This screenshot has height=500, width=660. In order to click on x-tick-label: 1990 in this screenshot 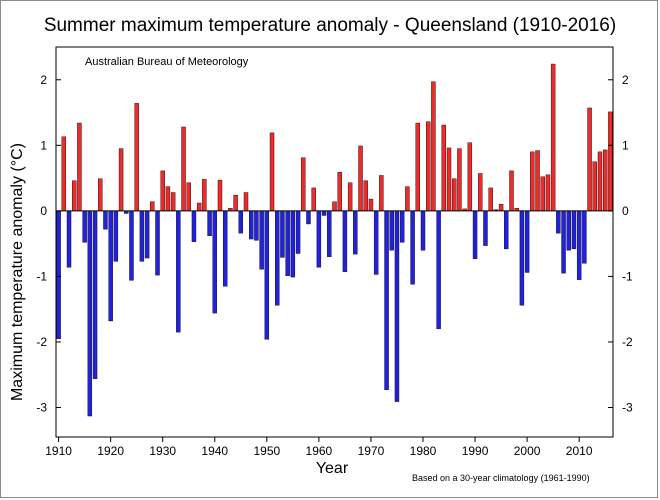, I will do `click(475, 451)`.